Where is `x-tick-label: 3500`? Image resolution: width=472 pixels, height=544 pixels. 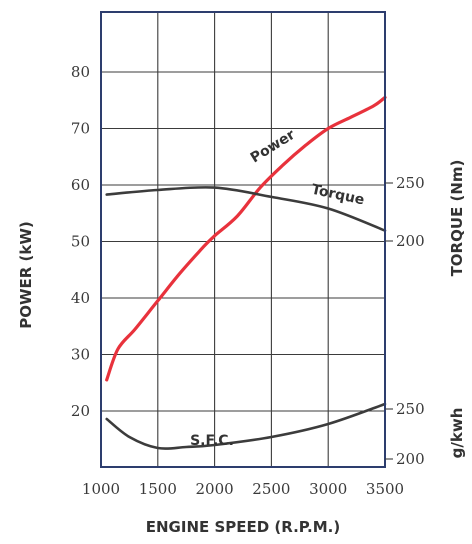
x-tick-label: 3500 is located at coordinates (385, 489).